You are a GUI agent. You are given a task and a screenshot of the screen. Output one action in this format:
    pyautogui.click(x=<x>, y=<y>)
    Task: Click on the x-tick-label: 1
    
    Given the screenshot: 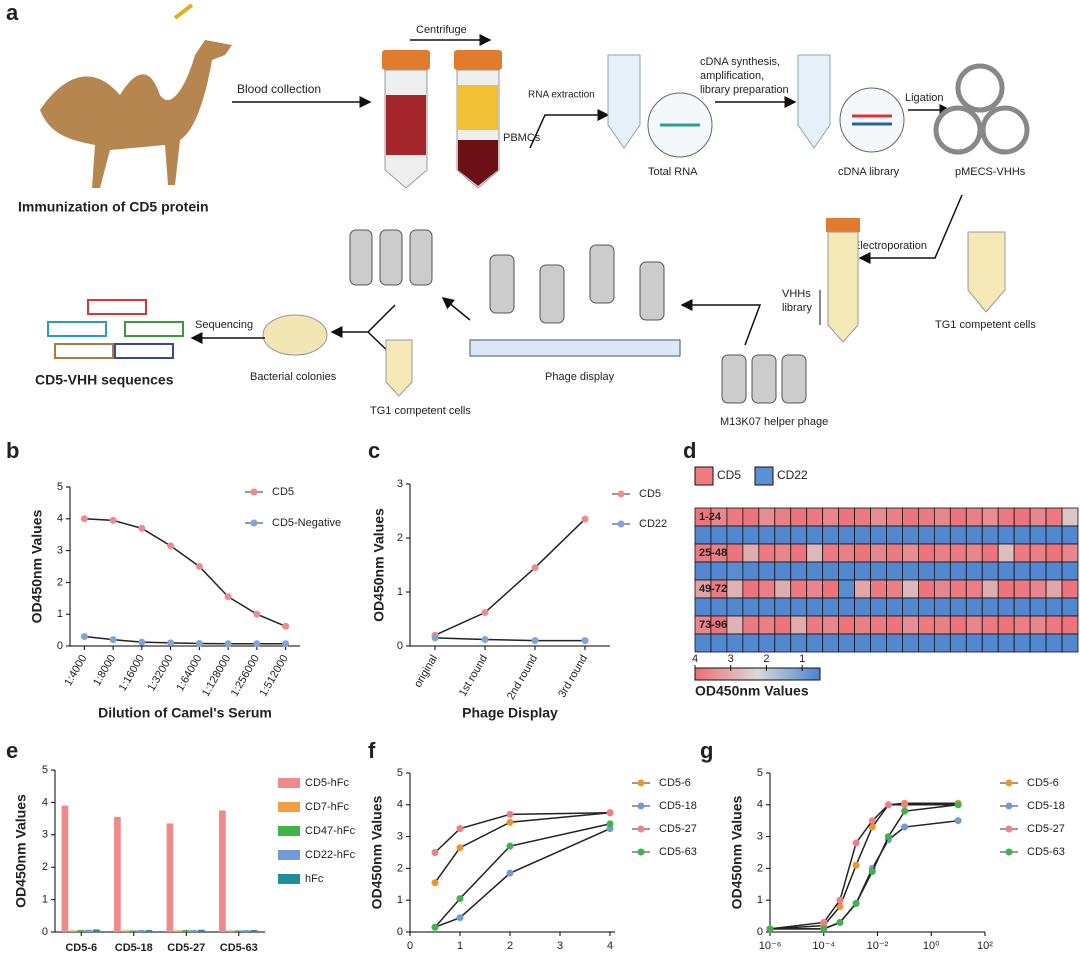 What is the action you would take?
    pyautogui.click(x=460, y=946)
    